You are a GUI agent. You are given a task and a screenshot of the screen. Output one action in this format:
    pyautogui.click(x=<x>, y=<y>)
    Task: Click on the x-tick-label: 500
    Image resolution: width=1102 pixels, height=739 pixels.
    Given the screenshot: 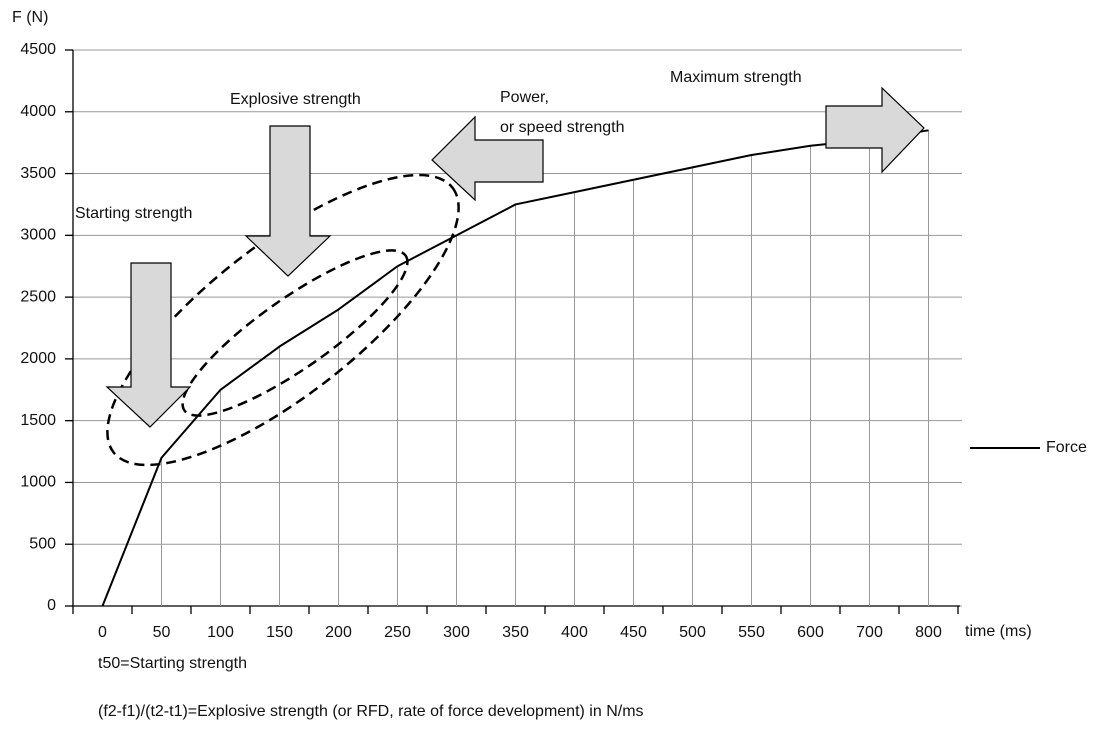 What is the action you would take?
    pyautogui.click(x=692, y=632)
    